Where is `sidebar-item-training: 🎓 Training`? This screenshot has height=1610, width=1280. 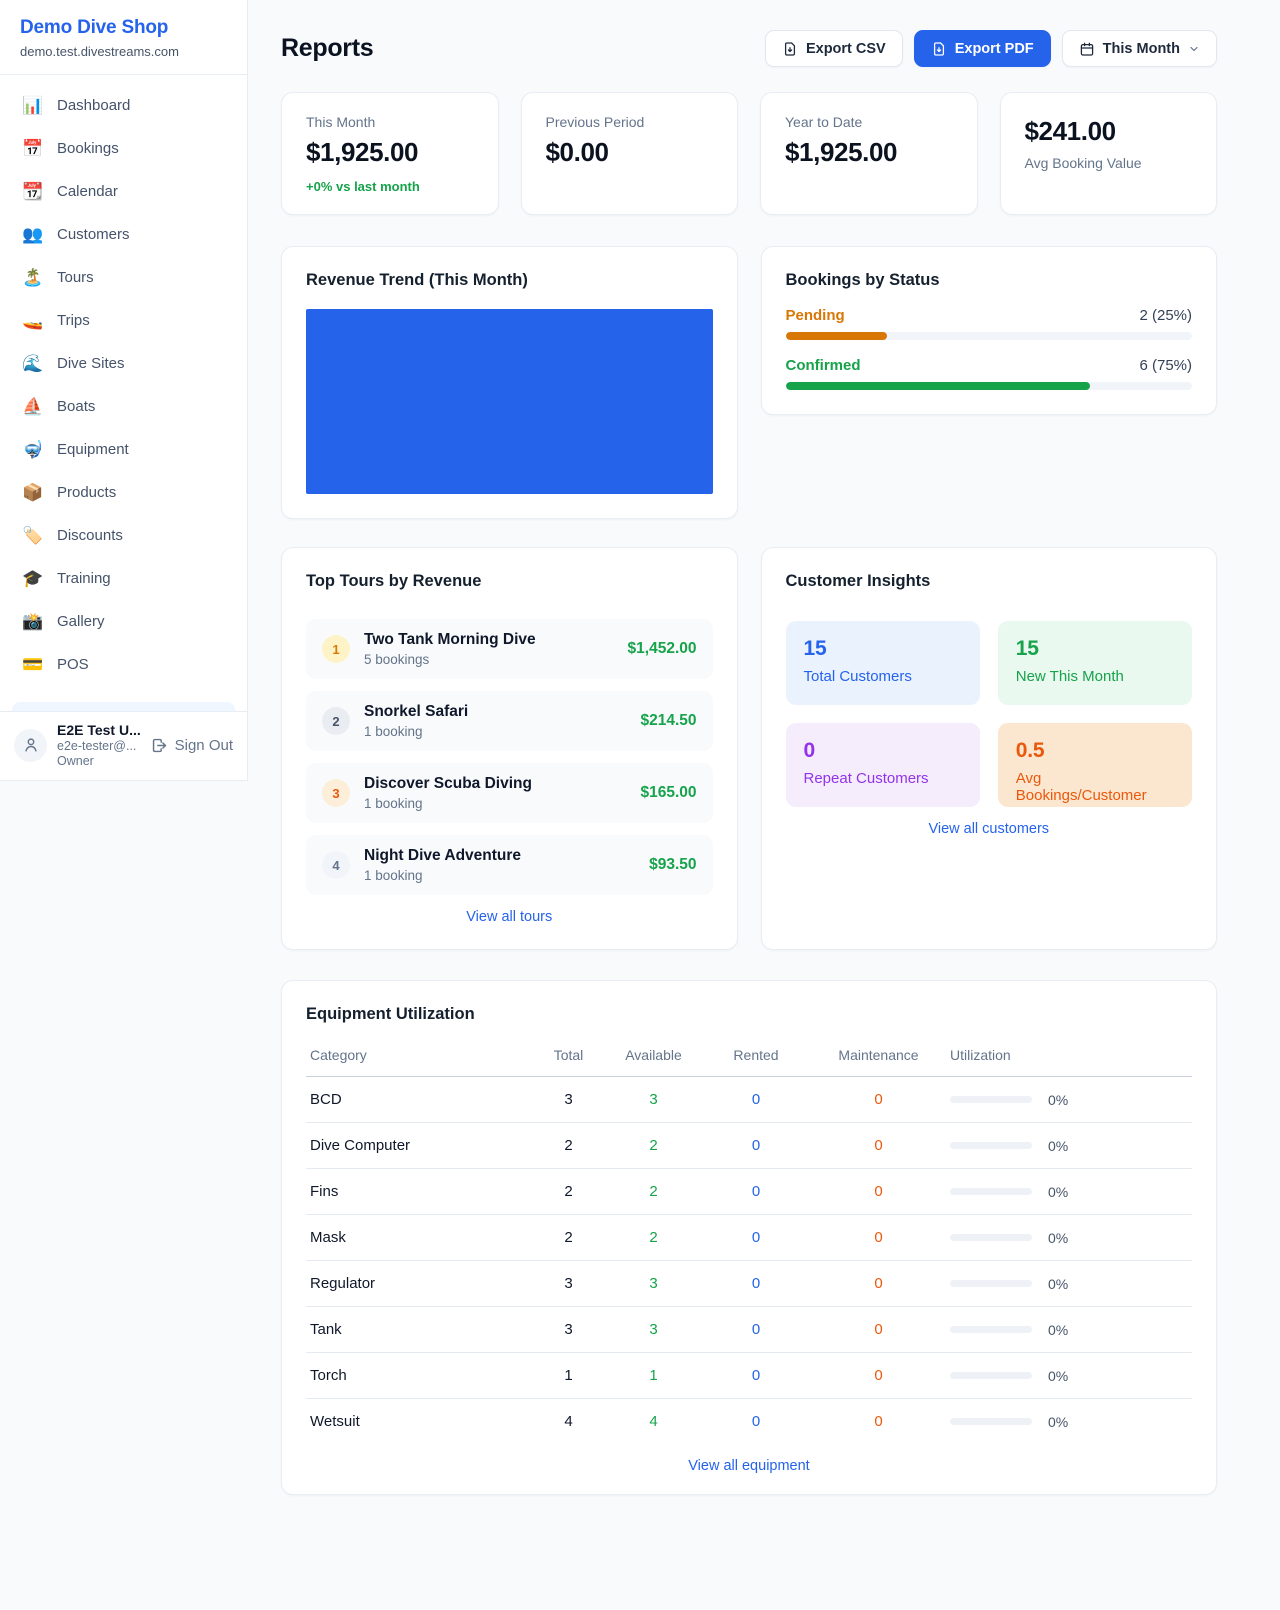
sidebar-item-training: 🎓 Training is located at coordinates (123, 578).